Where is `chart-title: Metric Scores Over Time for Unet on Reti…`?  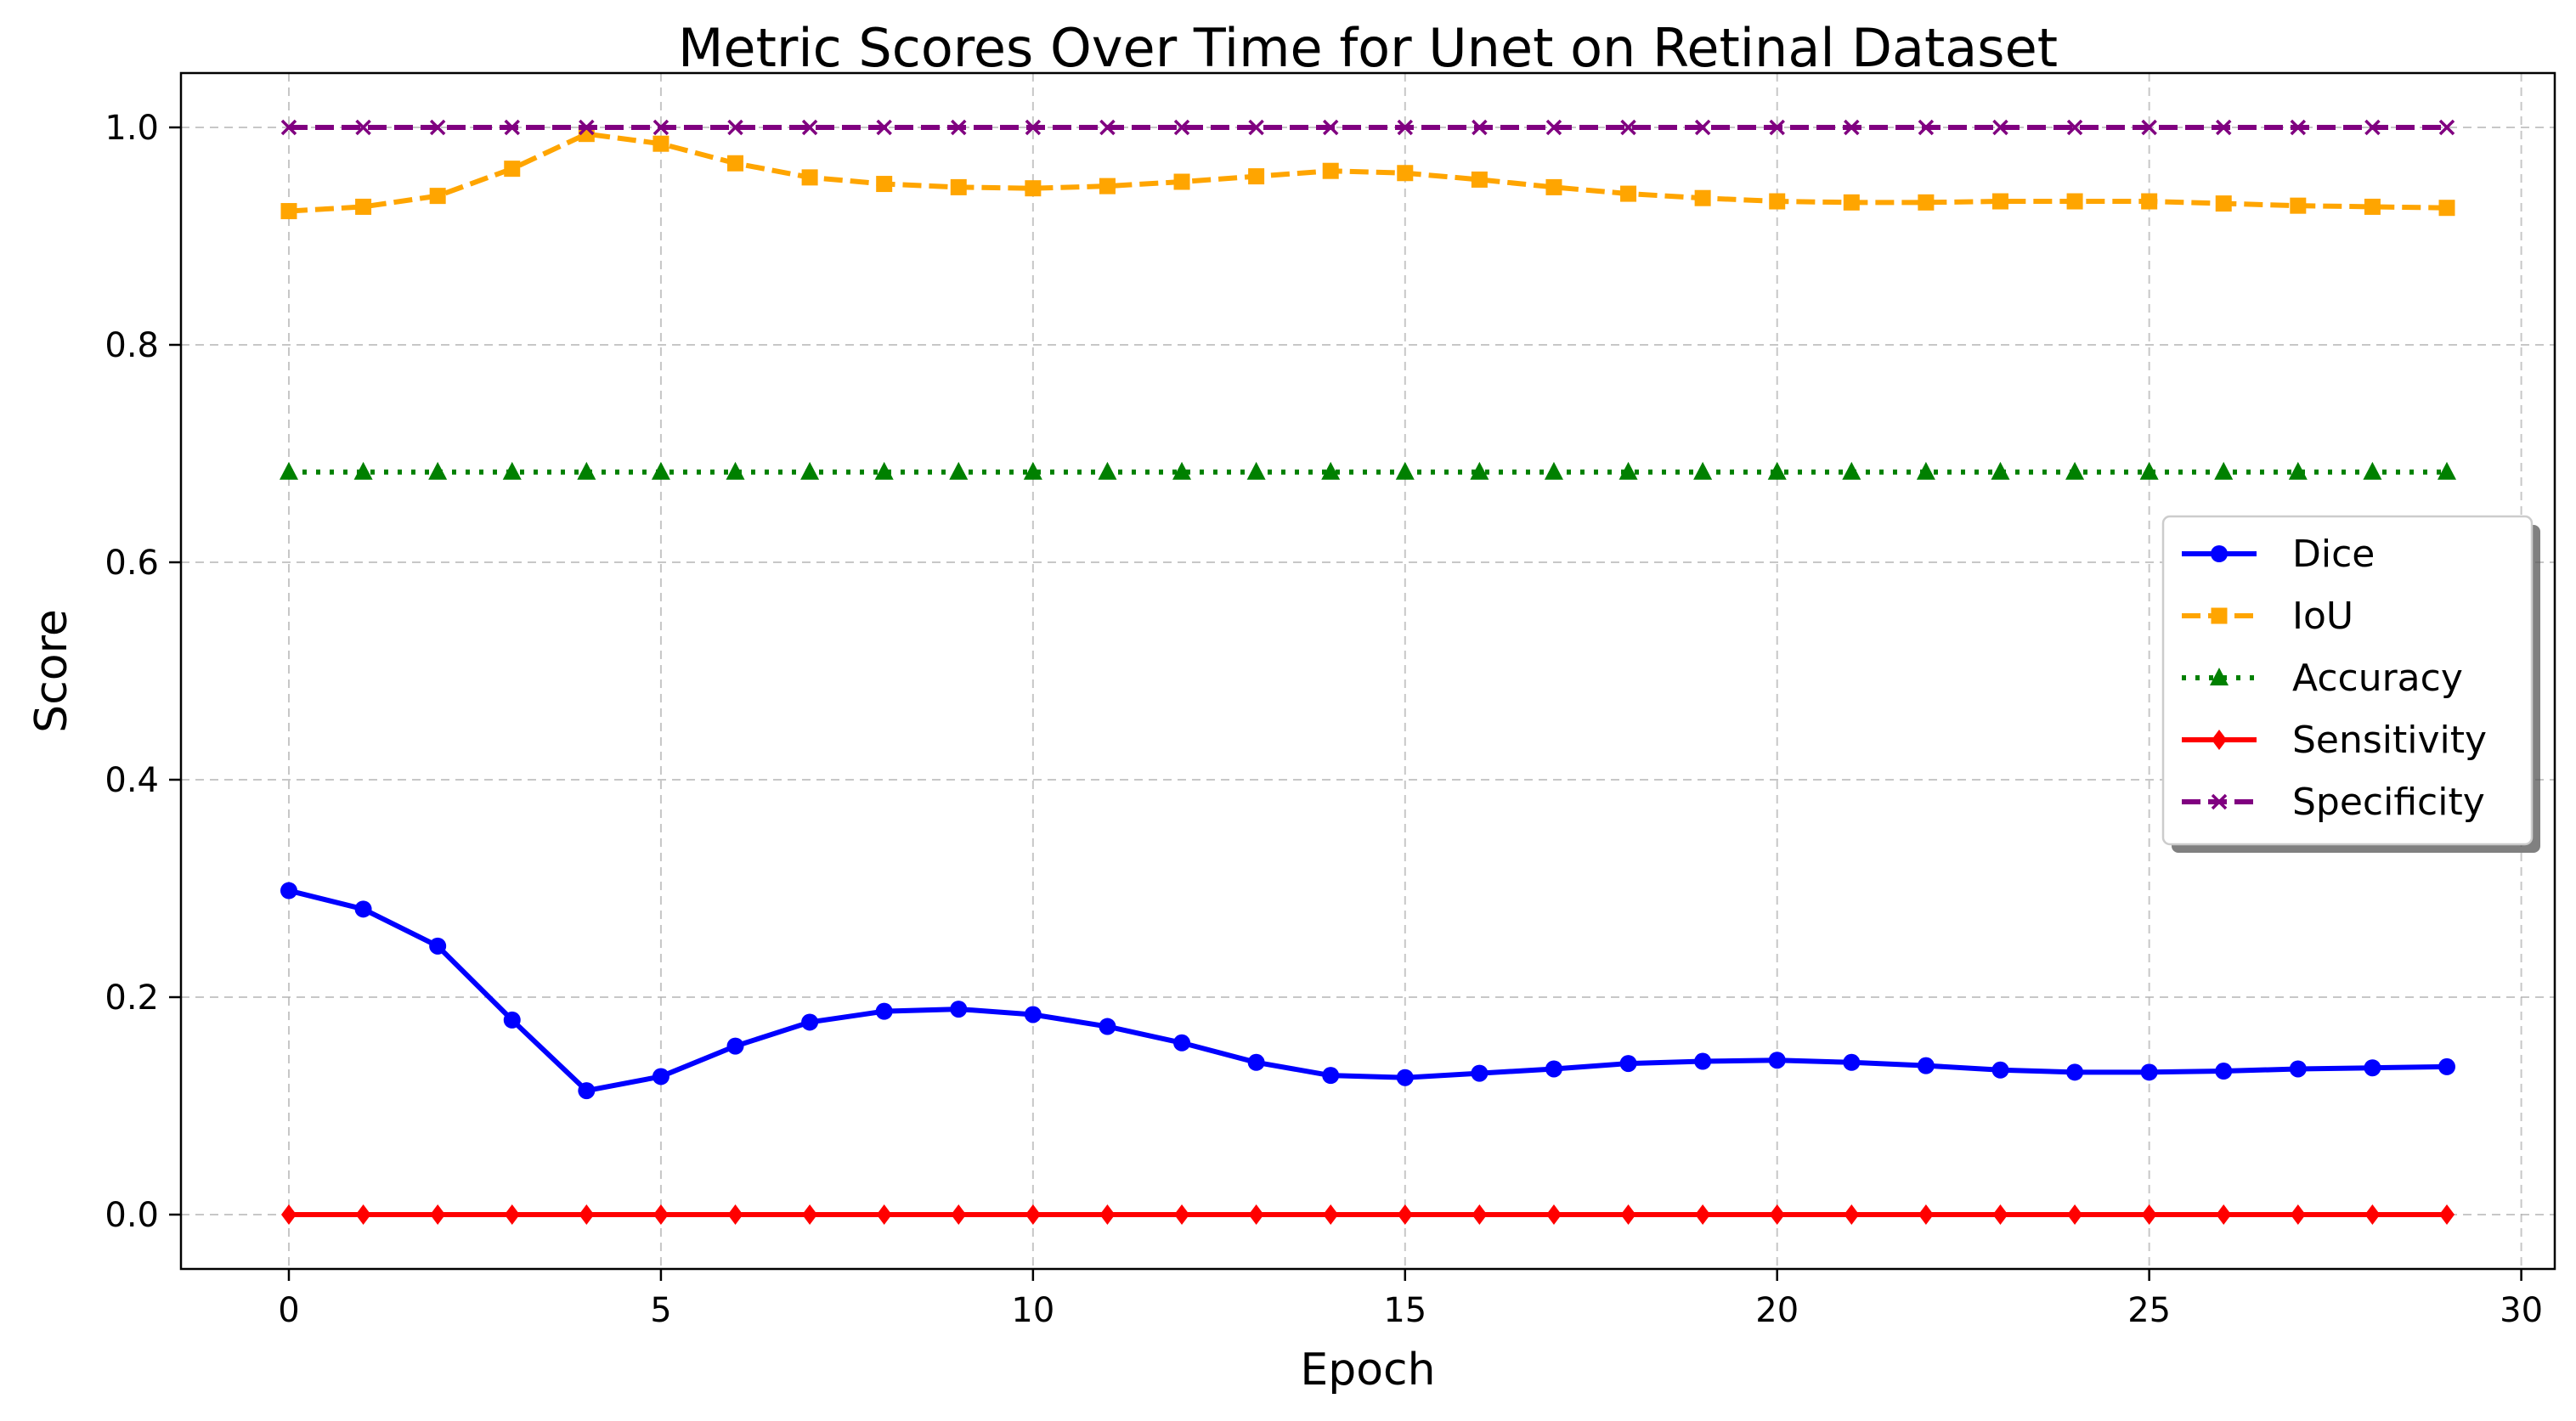
chart-title: Metric Scores Over Time for Unet on Reti… is located at coordinates (1368, 48).